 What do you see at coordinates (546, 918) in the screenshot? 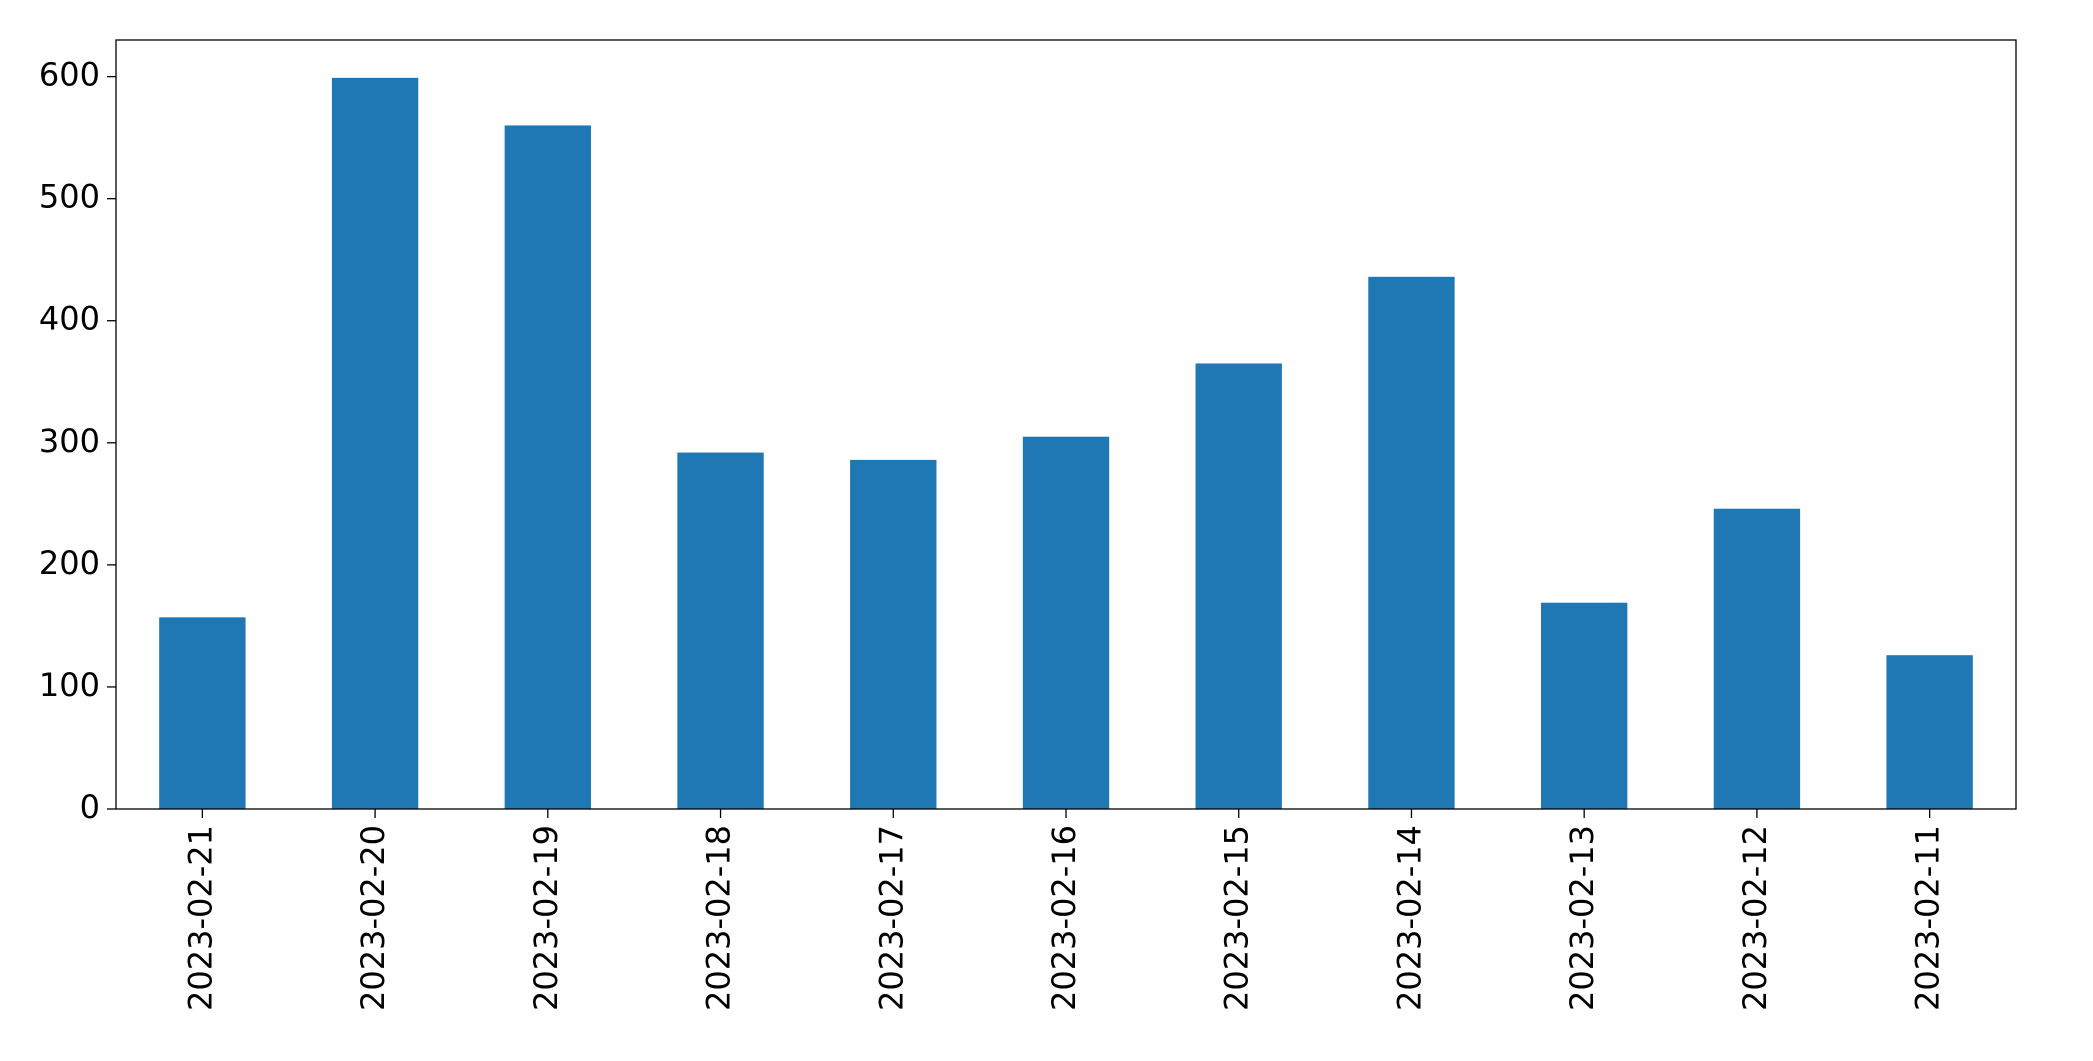
I see `x-tick-label: 2023-02-19` at bounding box center [546, 918].